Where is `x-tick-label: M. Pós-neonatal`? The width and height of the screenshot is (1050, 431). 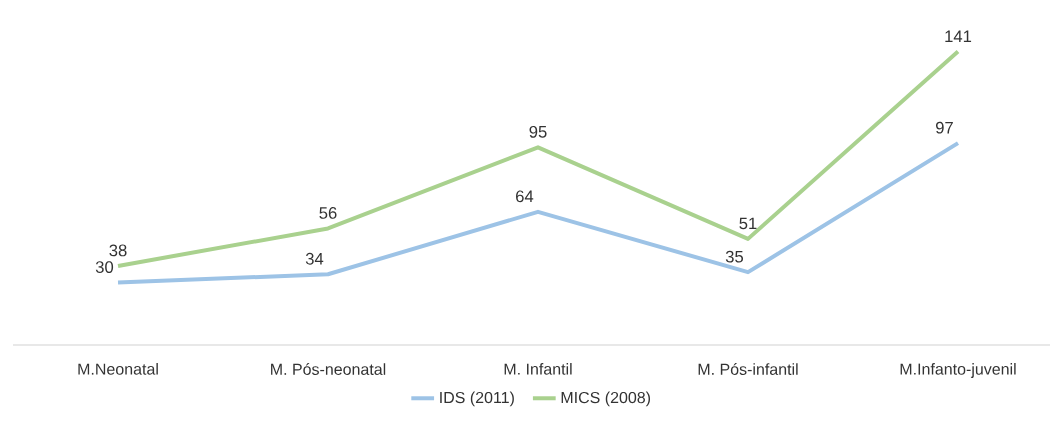
x-tick-label: M. Pós-neonatal is located at coordinates (328, 369).